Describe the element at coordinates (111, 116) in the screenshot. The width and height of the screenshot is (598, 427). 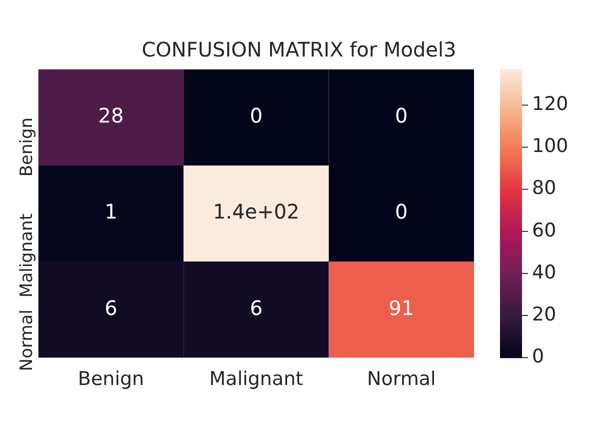
I see `data-label: 28` at that location.